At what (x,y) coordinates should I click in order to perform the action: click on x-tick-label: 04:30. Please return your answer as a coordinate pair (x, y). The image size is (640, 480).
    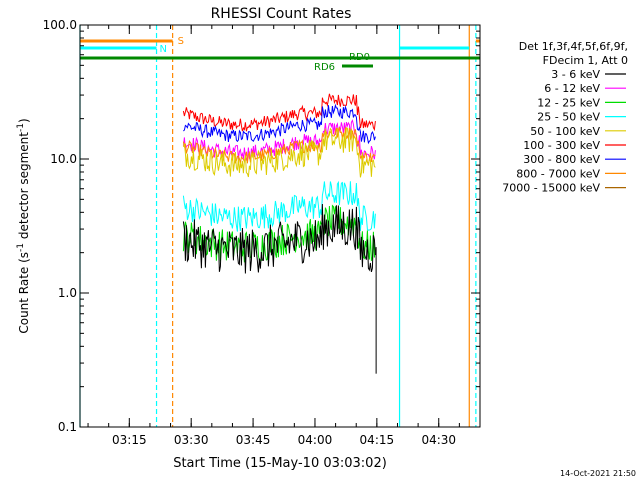
    Looking at the image, I should click on (438, 440).